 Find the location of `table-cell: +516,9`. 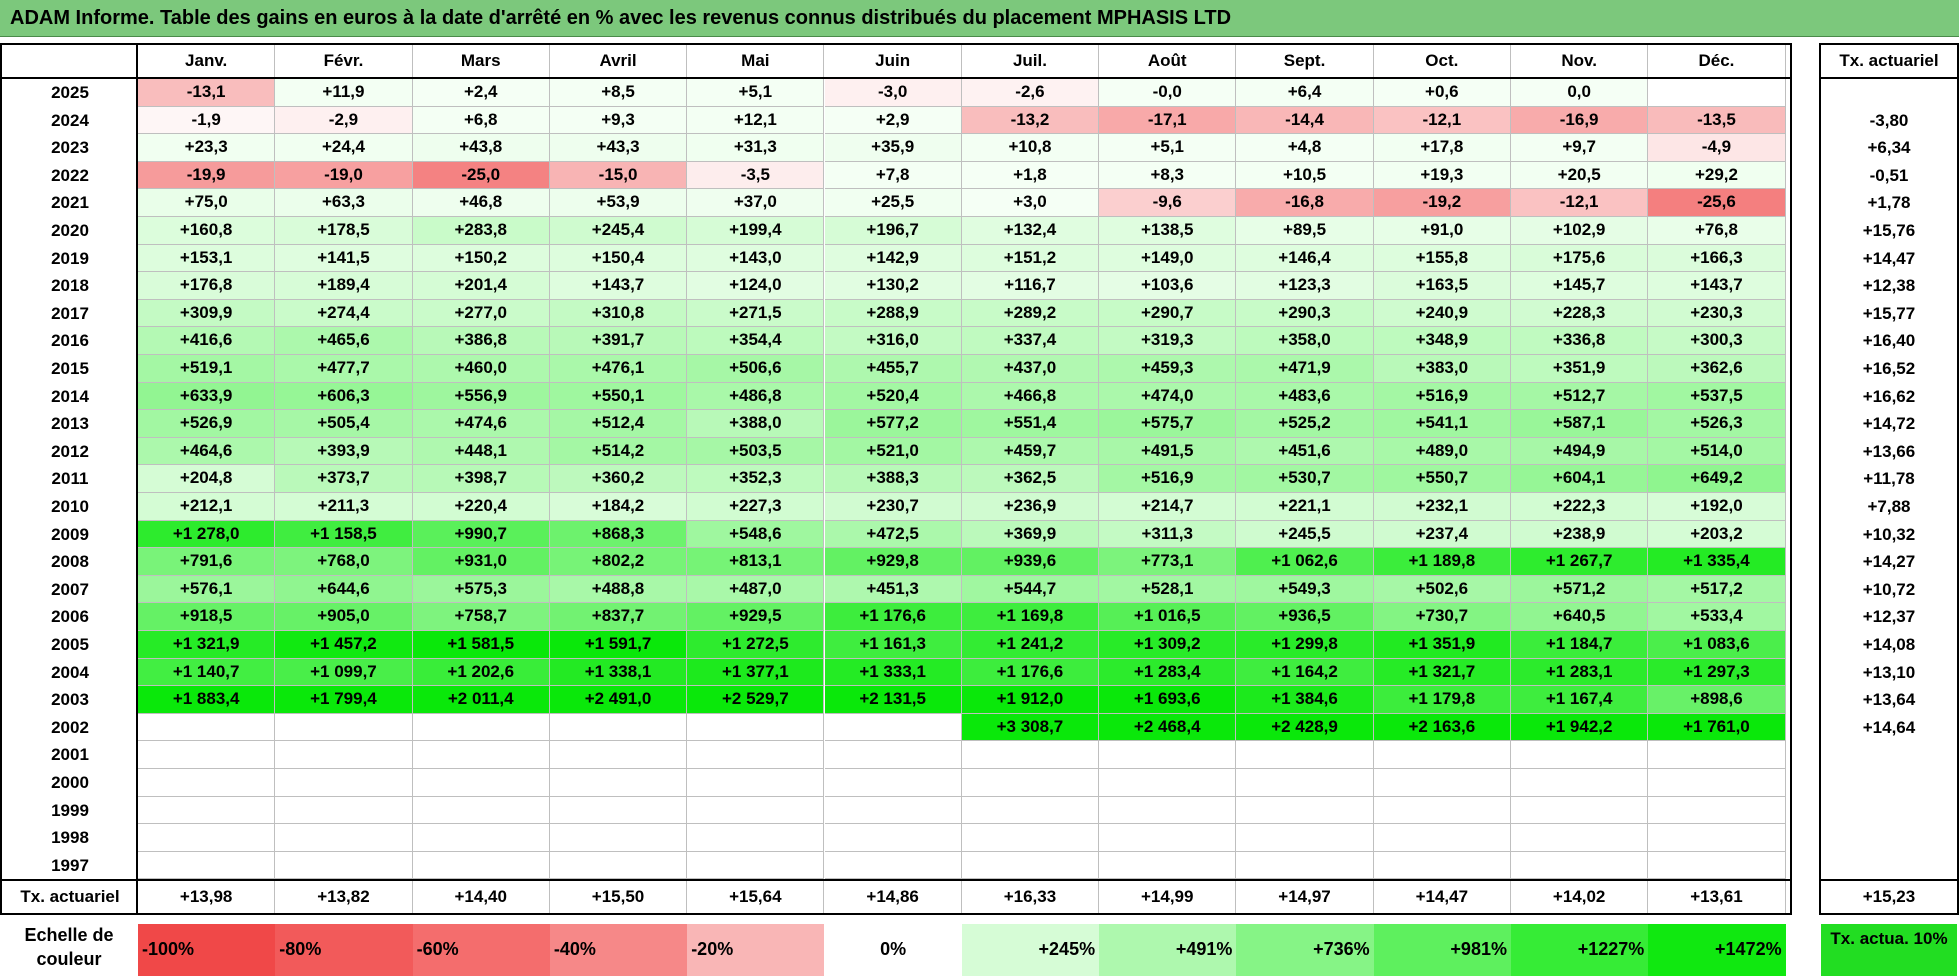

table-cell: +516,9 is located at coordinates (1168, 479).